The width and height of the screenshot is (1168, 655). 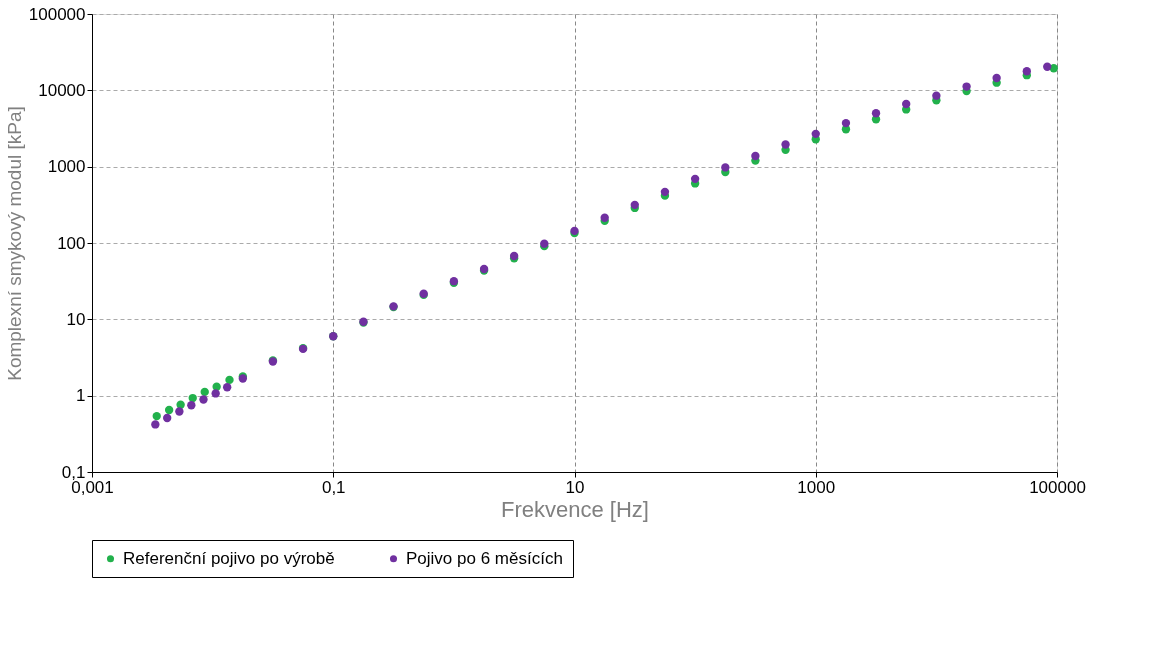 What do you see at coordinates (333, 487) in the screenshot?
I see `x-tick-label: 0,1` at bounding box center [333, 487].